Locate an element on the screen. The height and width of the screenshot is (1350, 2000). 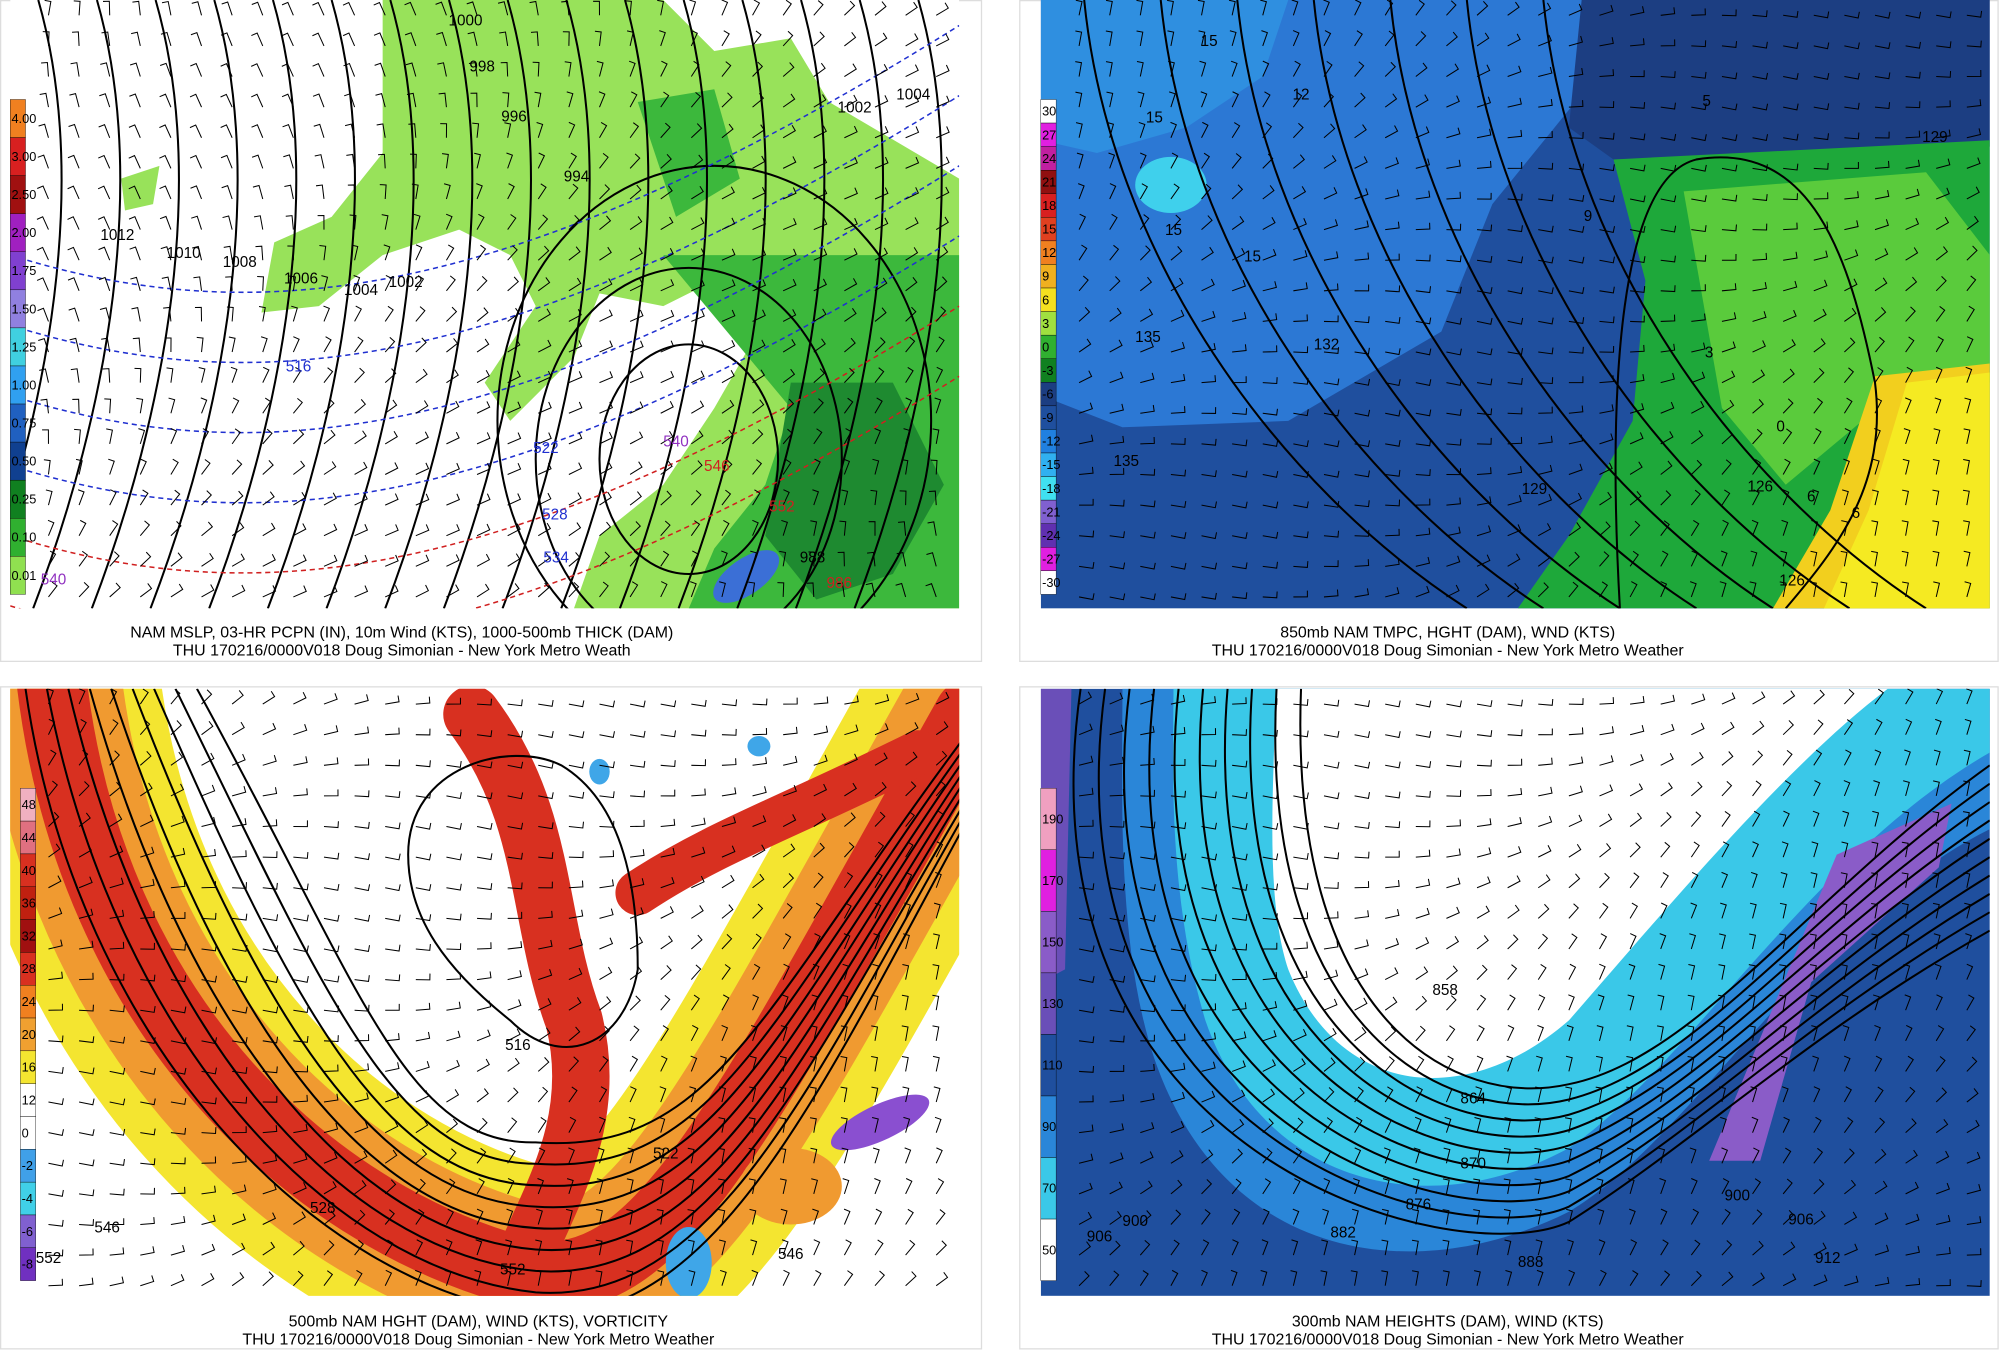
thickness-line is located at coordinates (485, 229).